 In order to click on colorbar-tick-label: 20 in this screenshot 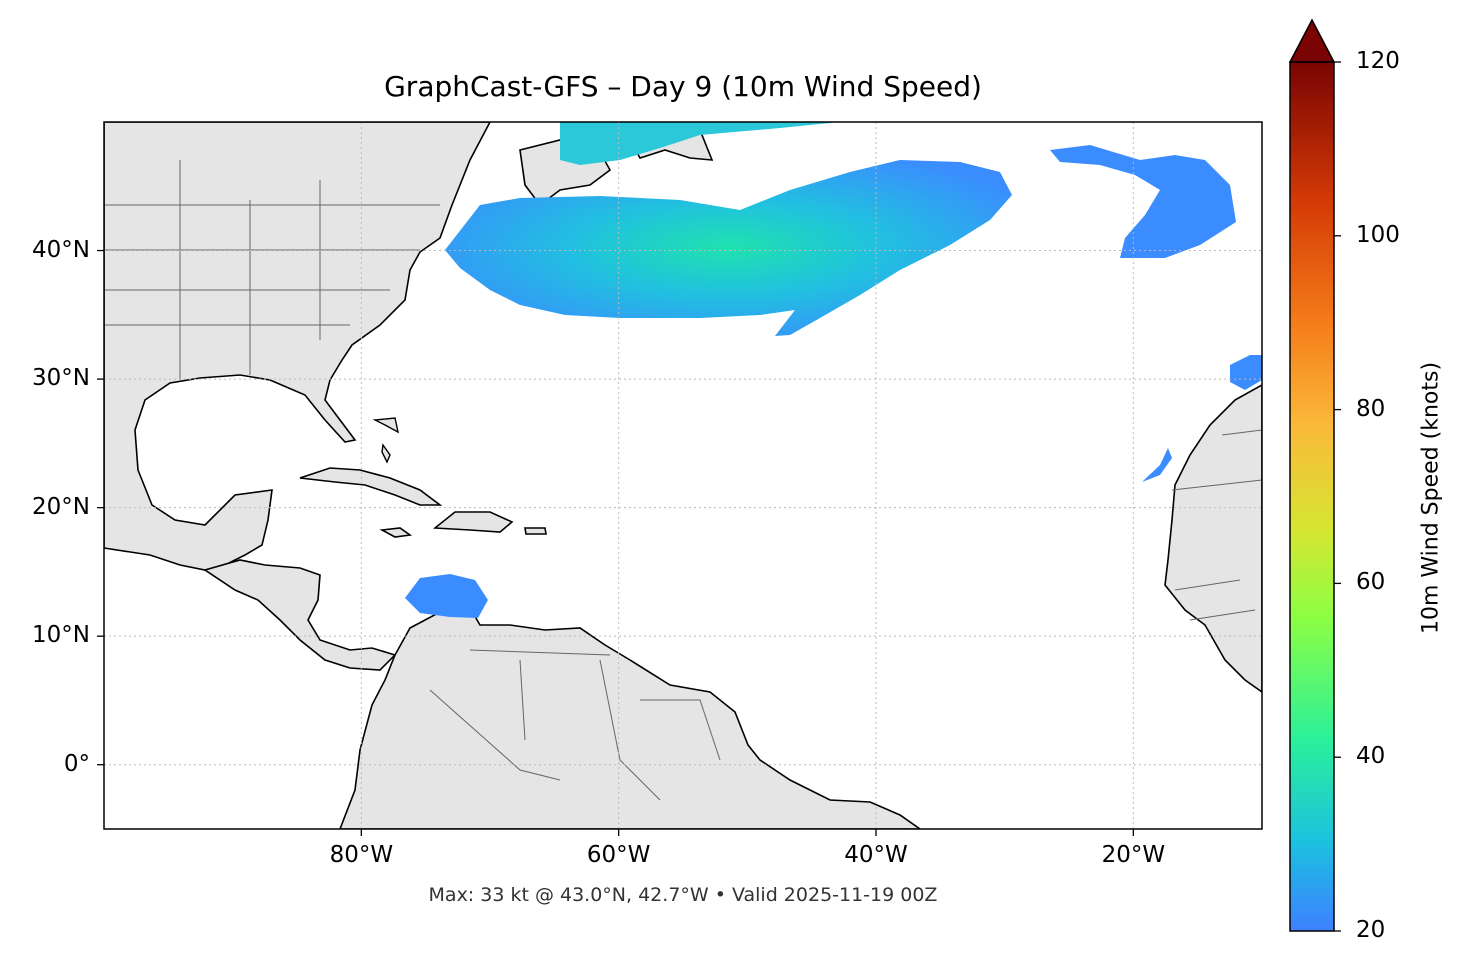, I will do `click(1371, 930)`.